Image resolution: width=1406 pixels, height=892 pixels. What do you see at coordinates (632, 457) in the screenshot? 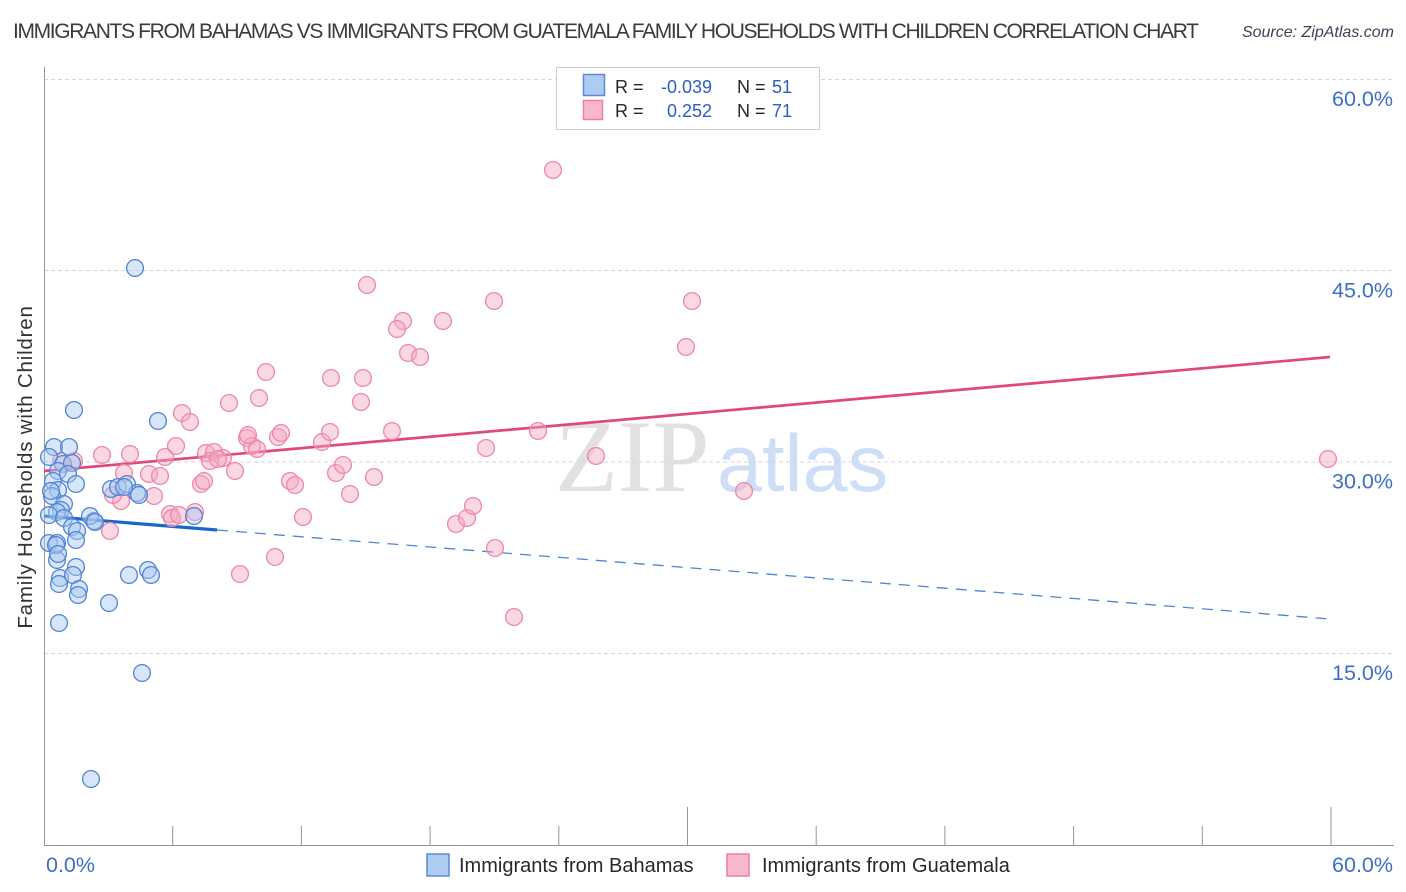
I see `svg-text: ZIP` at bounding box center [632, 457].